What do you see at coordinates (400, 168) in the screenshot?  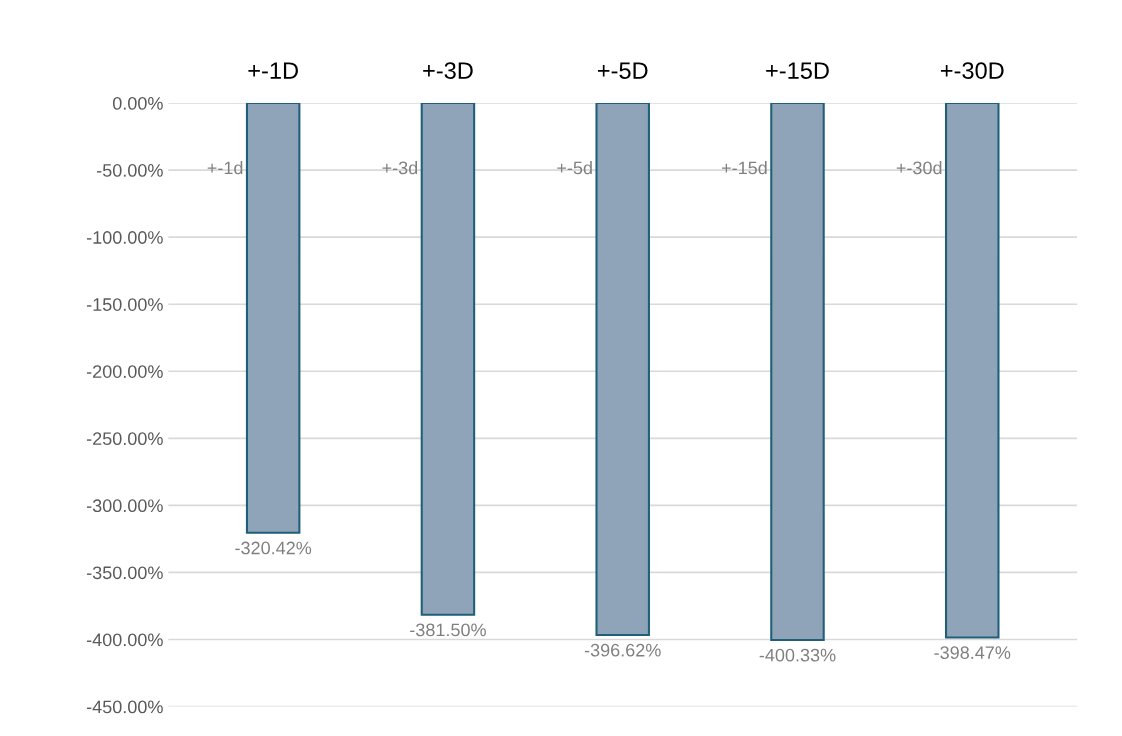 I see `annotation: +-3d` at bounding box center [400, 168].